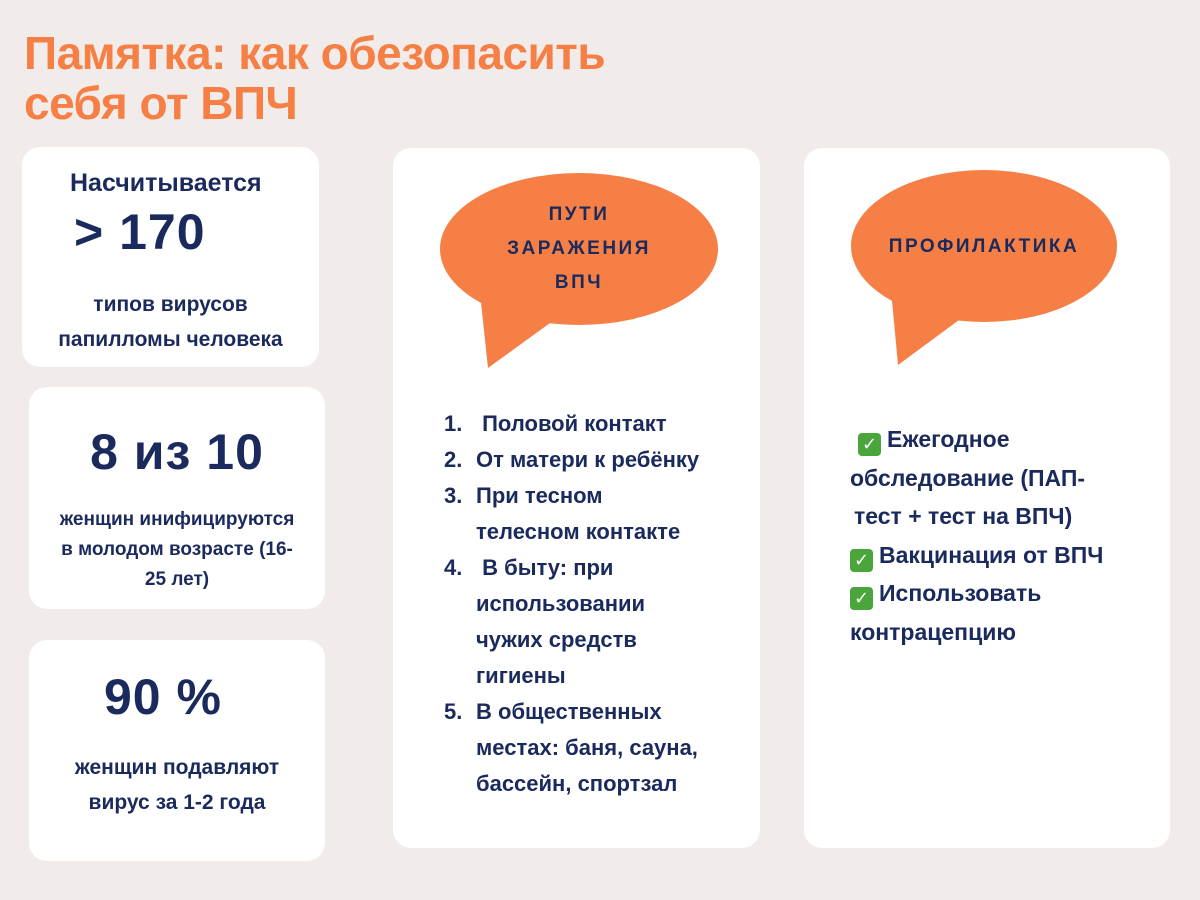 The height and width of the screenshot is (900, 1200). I want to click on prevention-item-text: Вакцинация от ВПЧ, so click(991, 554).